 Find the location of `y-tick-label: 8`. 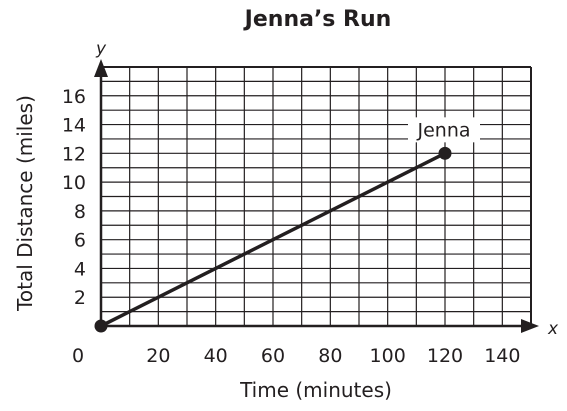

y-tick-label: 8 is located at coordinates (80, 212).